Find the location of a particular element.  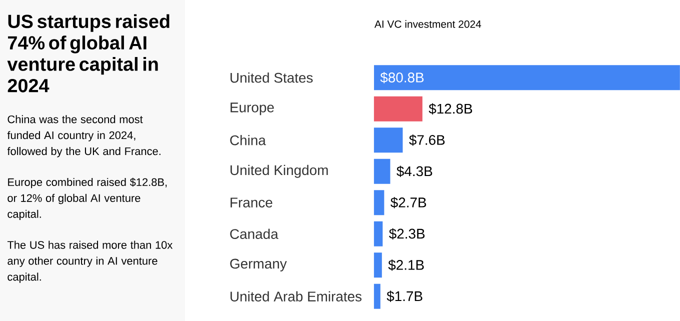

data-label: $80.8B is located at coordinates (402, 78).